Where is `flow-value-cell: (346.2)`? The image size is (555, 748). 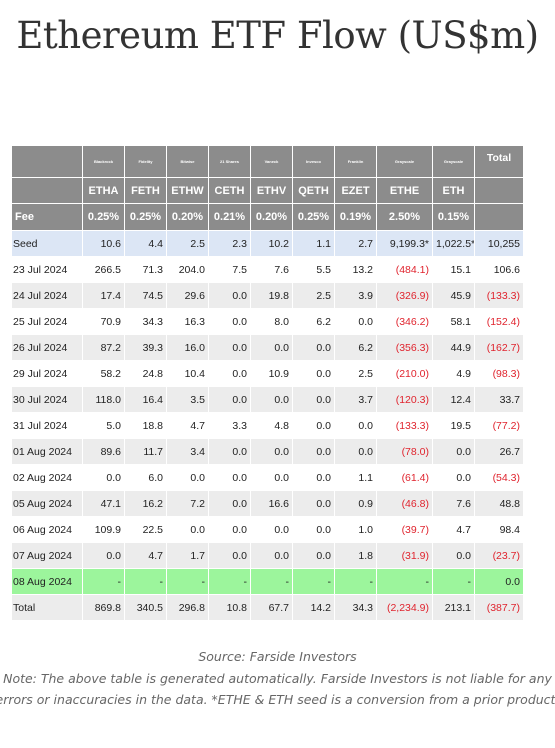 flow-value-cell: (346.2) is located at coordinates (404, 321).